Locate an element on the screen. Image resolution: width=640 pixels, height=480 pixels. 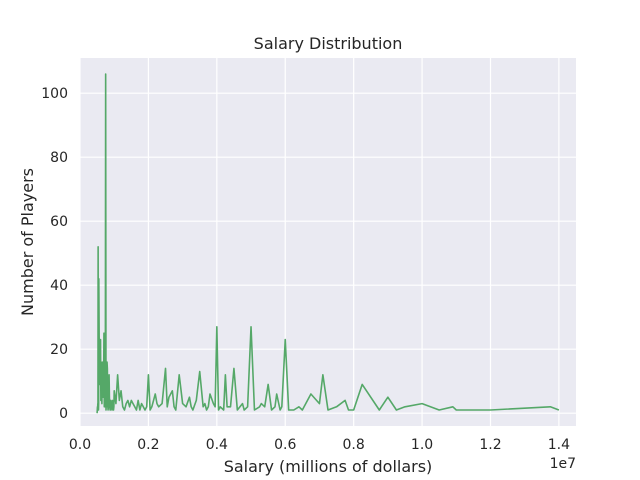
chart-title: Salary Distribution is located at coordinates (328, 43).